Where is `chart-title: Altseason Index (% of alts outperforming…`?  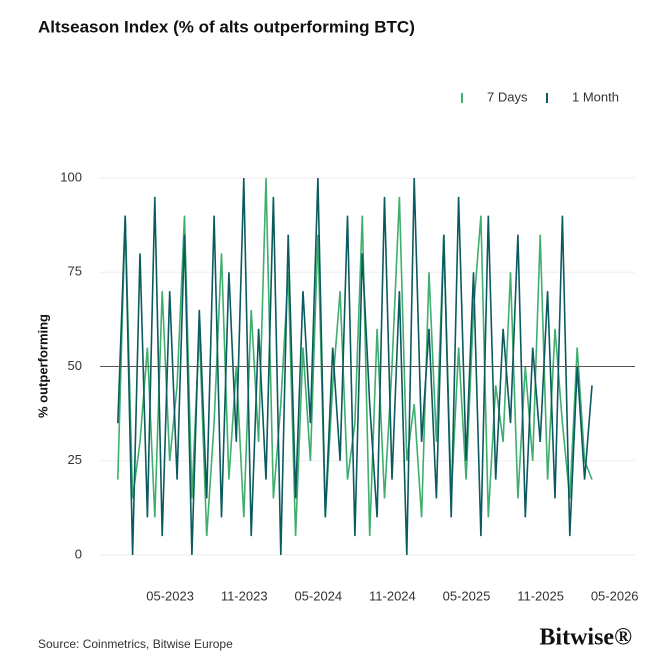
chart-title: Altseason Index (% of alts outperforming… is located at coordinates (226, 26).